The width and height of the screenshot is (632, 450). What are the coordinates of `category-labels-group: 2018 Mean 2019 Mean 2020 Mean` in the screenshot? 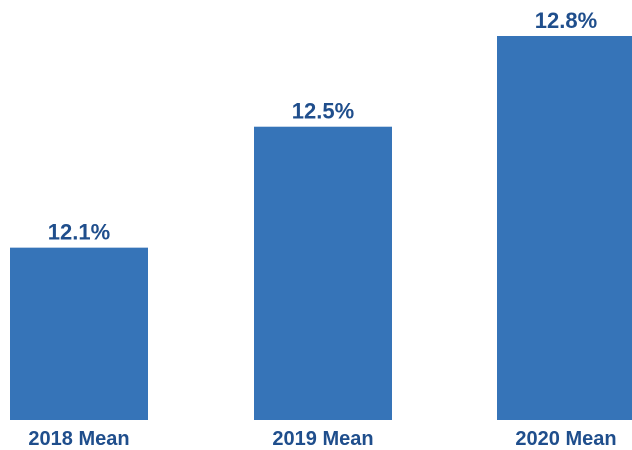 It's located at (322, 439).